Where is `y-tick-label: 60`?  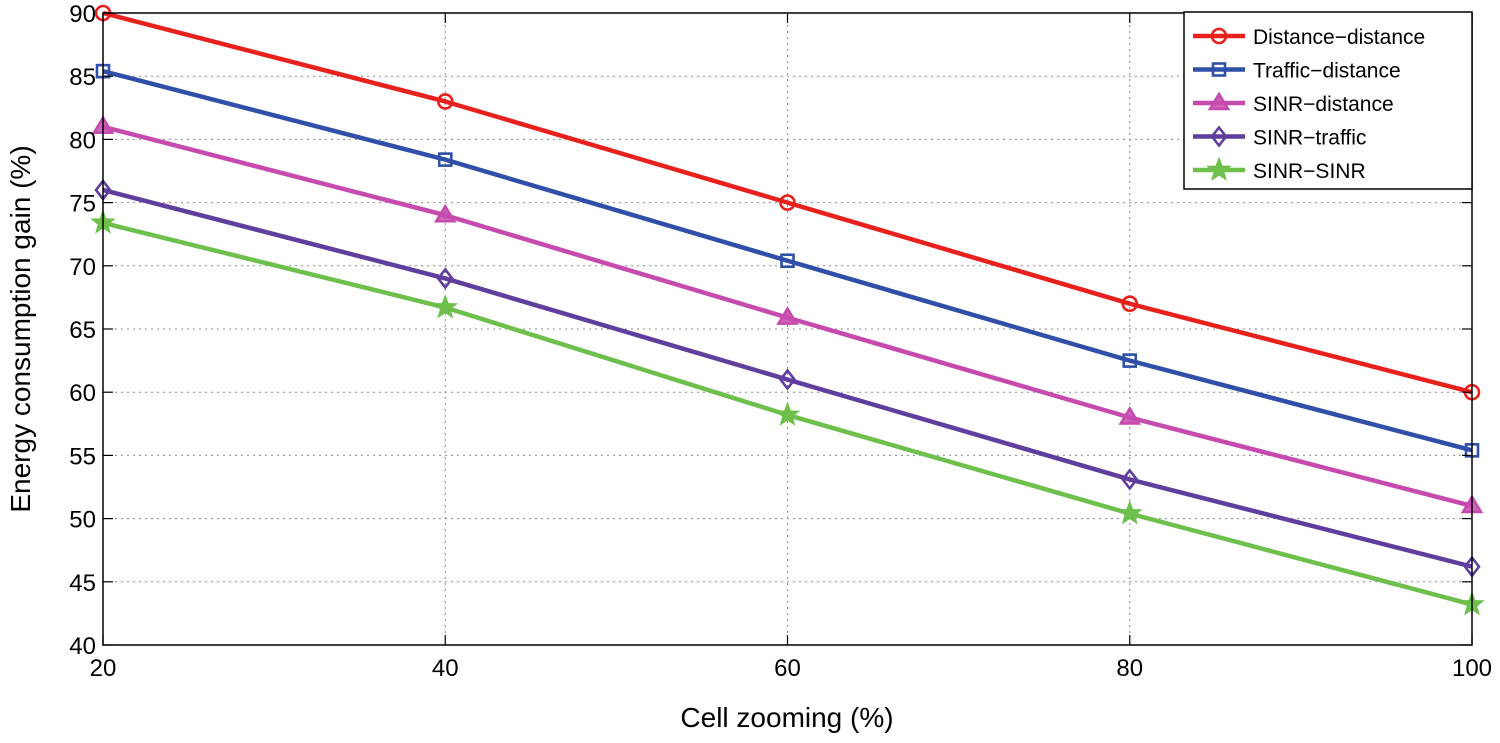
y-tick-label: 60 is located at coordinates (82, 393).